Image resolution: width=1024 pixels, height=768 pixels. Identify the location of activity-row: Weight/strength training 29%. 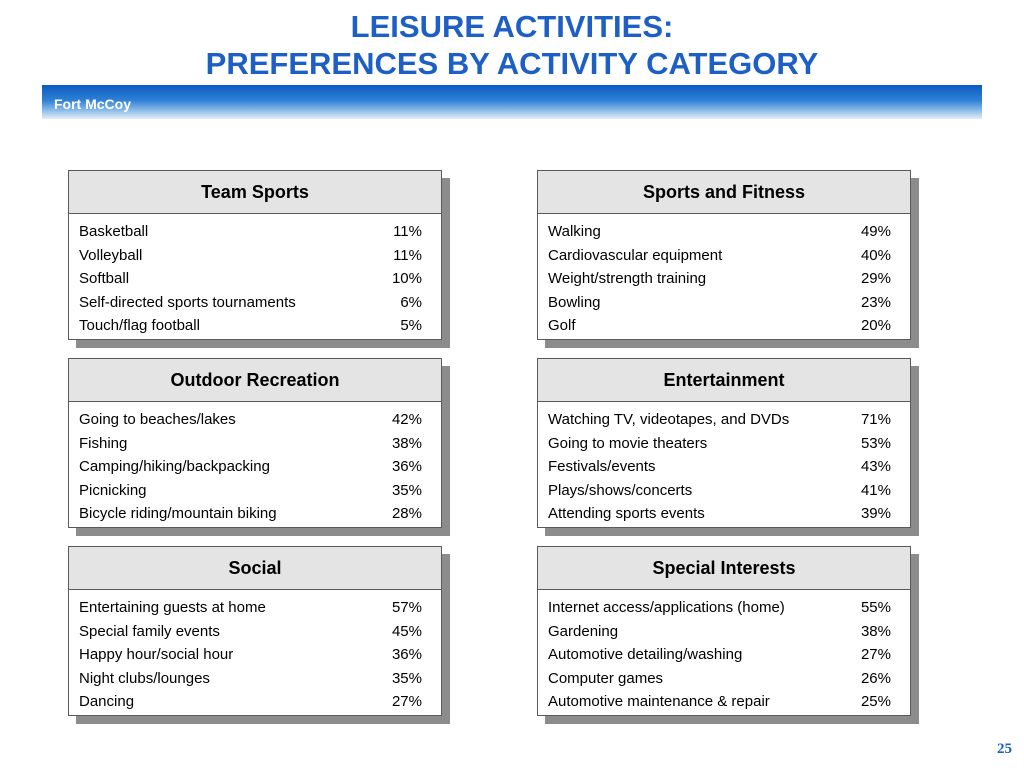
(724, 279).